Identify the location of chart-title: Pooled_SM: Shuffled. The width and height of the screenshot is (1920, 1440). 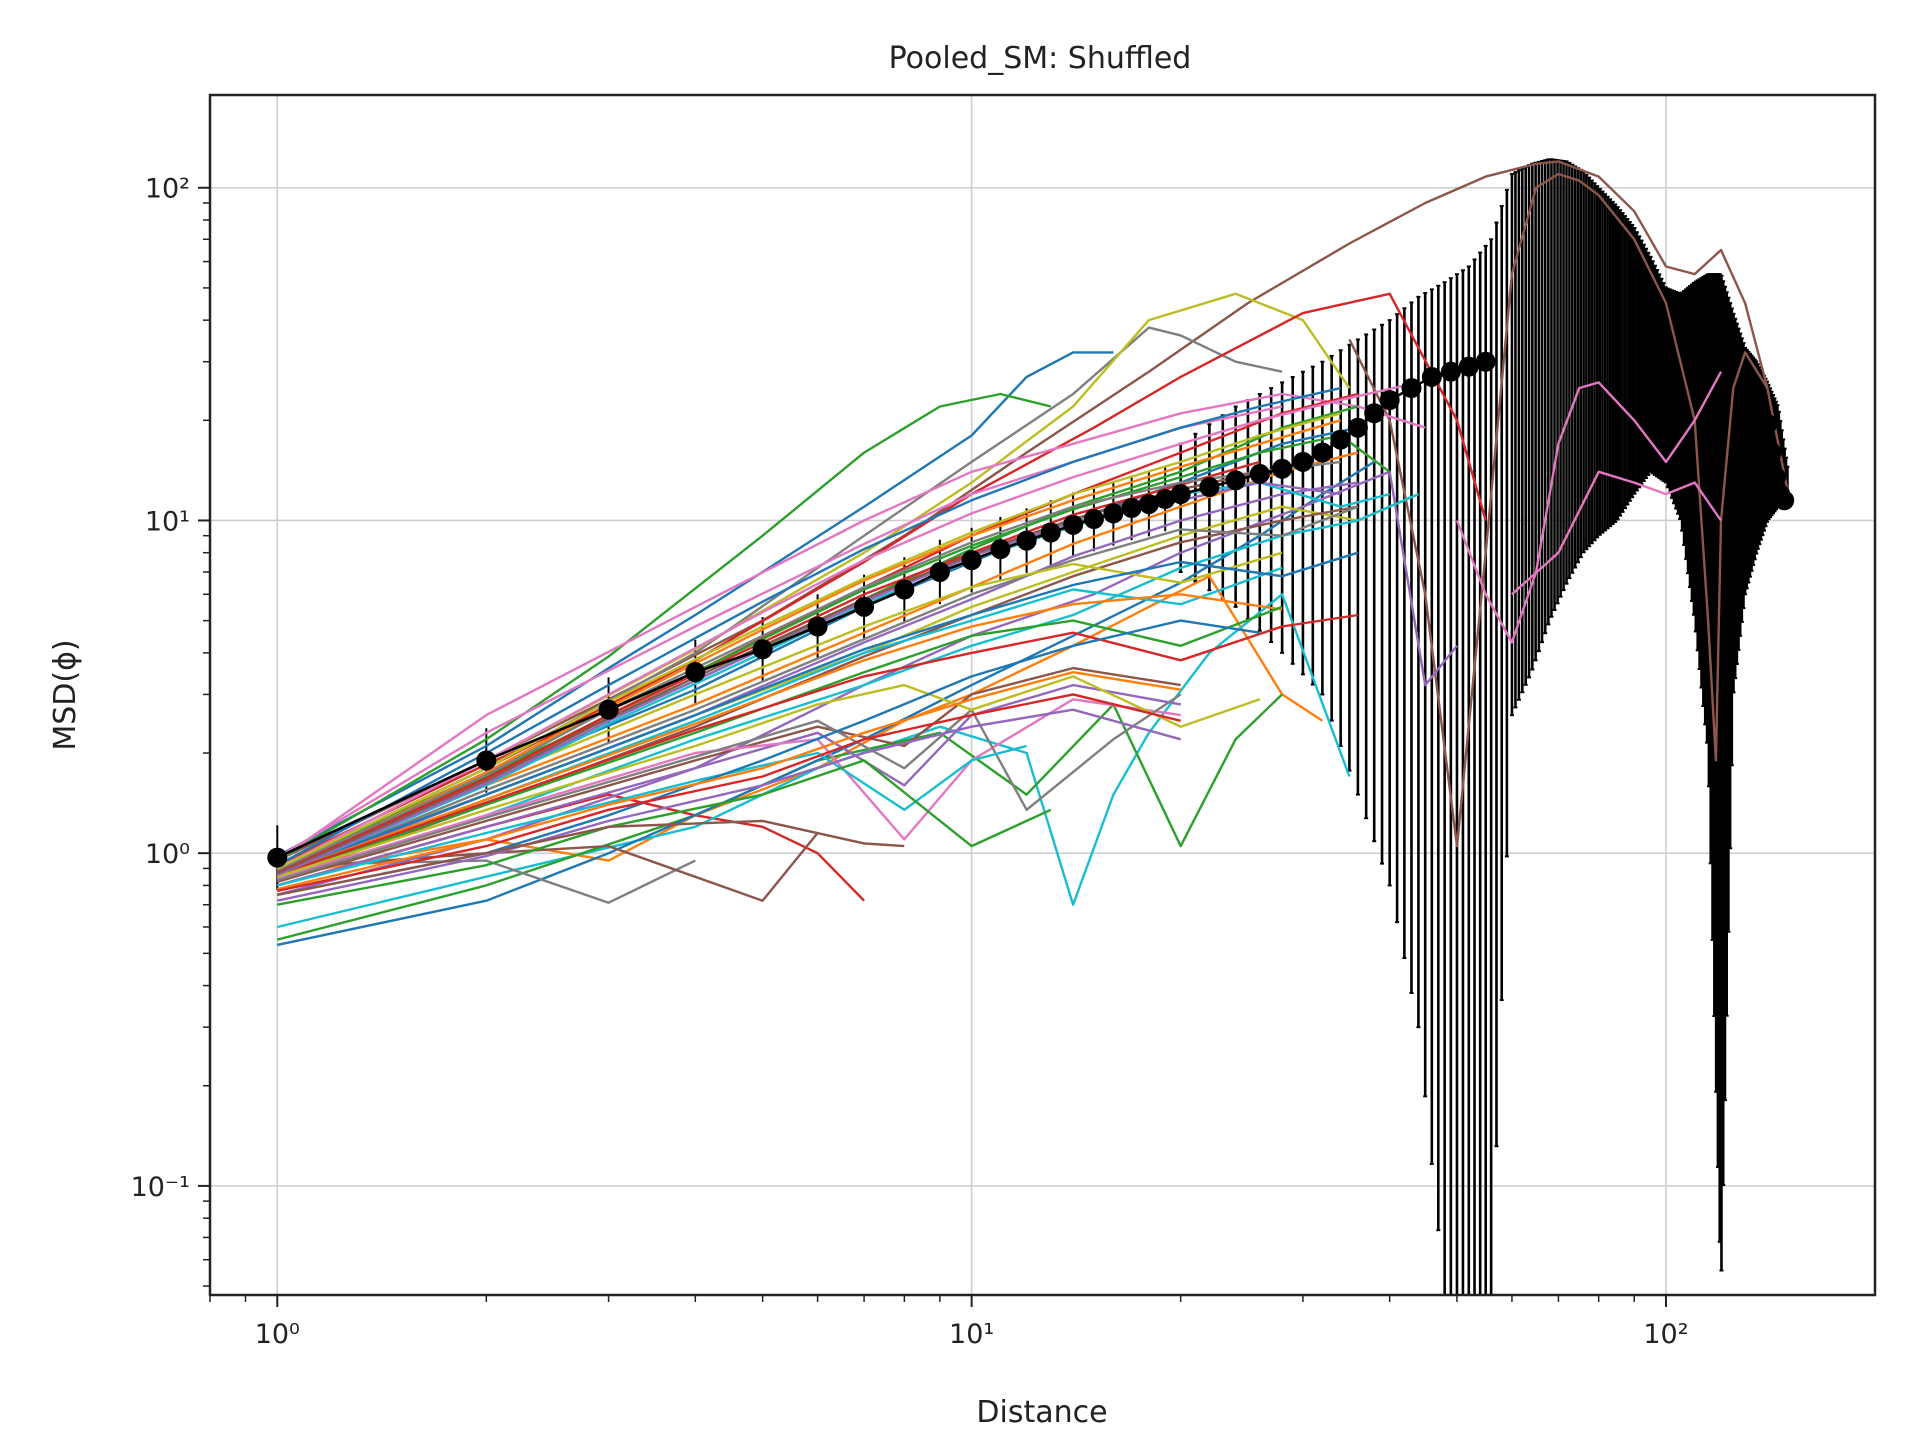
(1040, 58).